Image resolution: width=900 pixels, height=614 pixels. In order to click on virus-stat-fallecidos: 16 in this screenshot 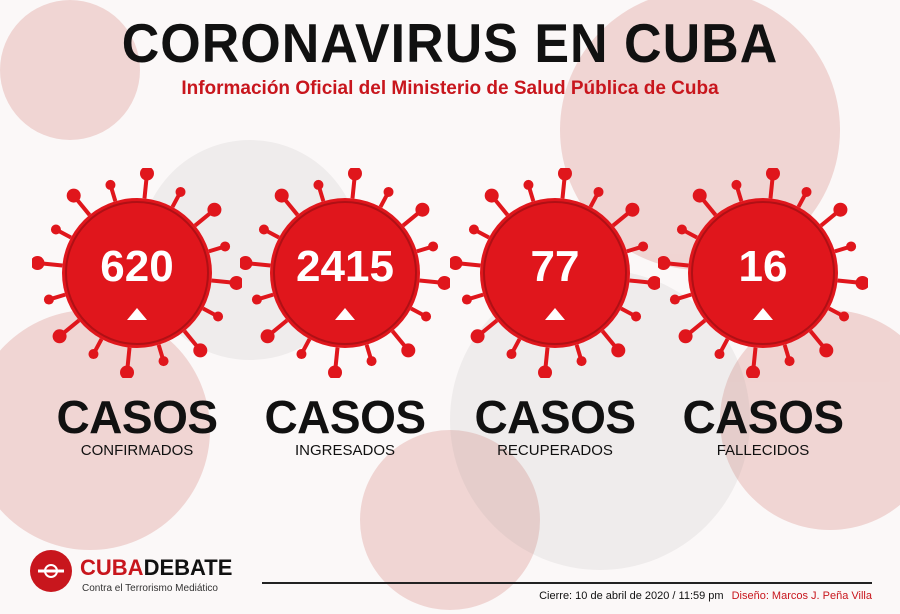, I will do `click(763, 273)`.